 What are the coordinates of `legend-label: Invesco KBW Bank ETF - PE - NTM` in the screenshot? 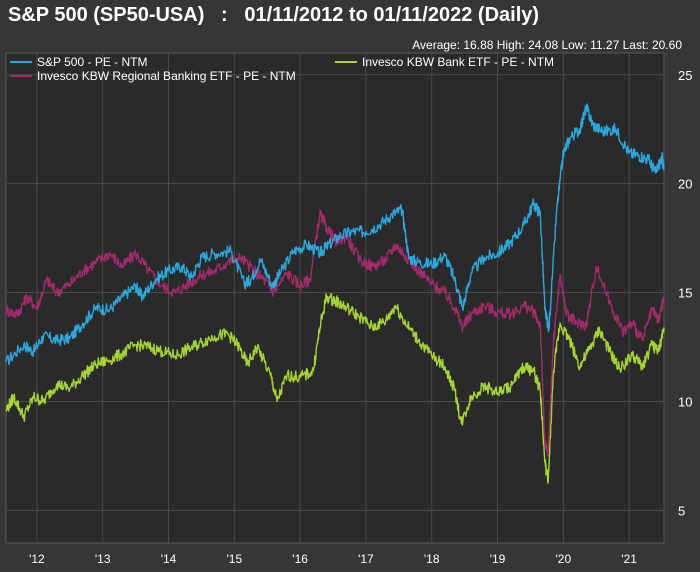 It's located at (458, 62).